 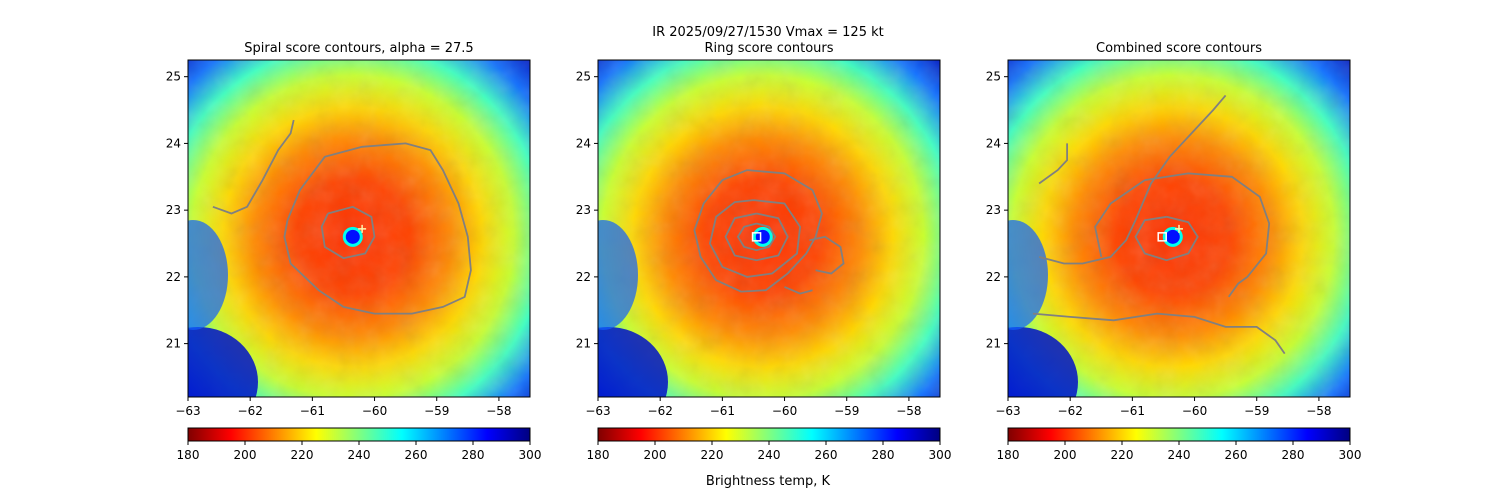 I want to click on figure-suptitle: IR 2025/09/27/1530 Vmax = 125 kt, so click(x=767, y=32).